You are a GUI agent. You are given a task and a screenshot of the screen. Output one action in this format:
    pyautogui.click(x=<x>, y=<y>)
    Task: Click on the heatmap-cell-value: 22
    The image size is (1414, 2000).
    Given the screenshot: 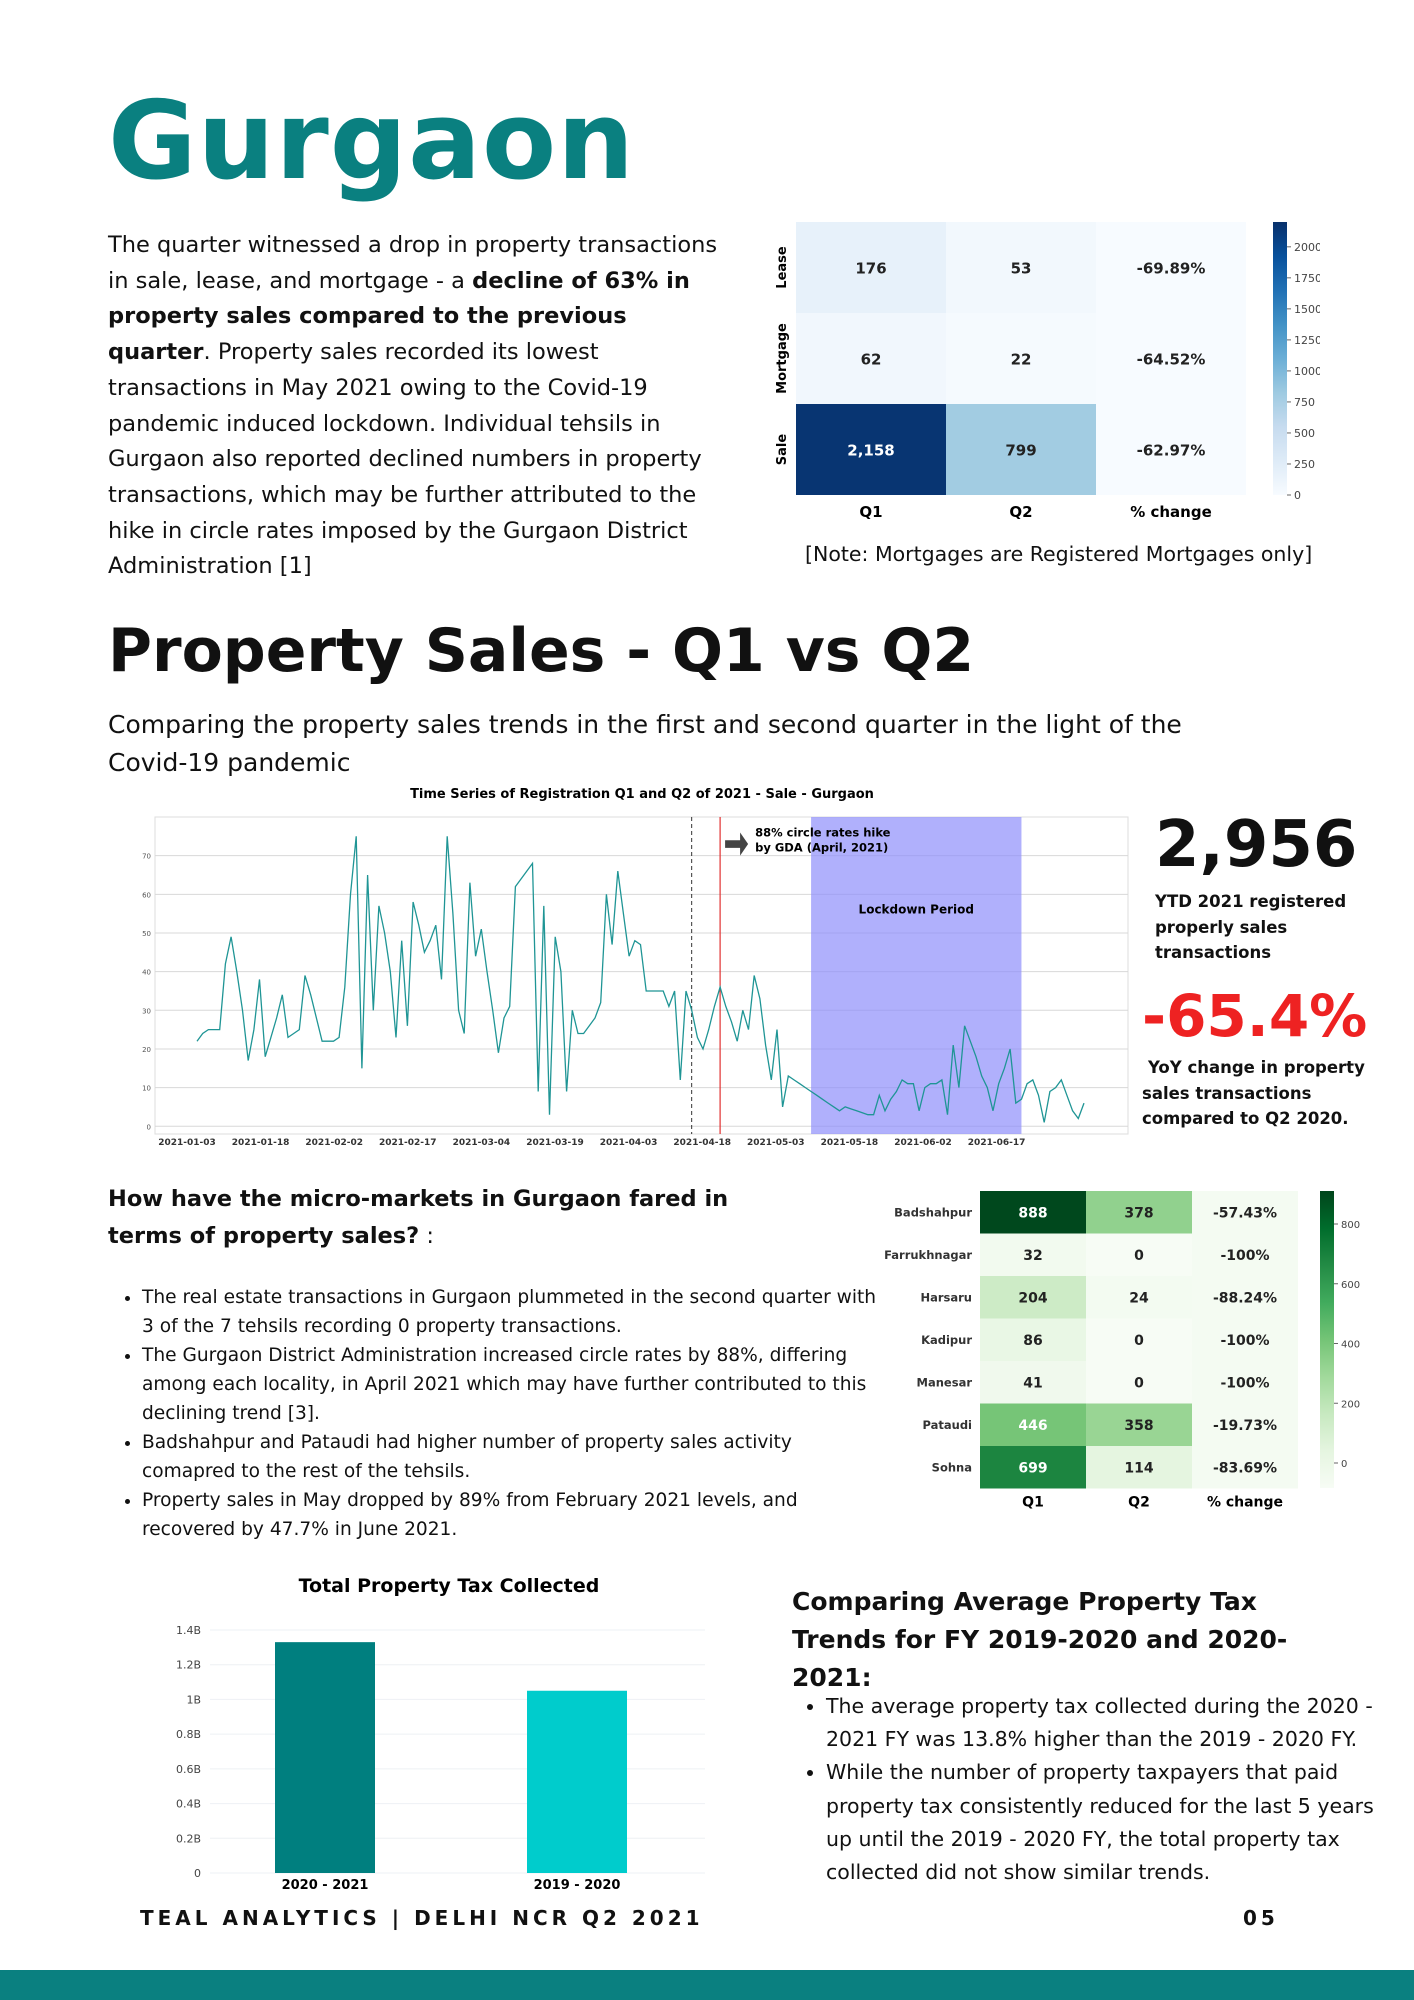 What is the action you would take?
    pyautogui.click(x=1021, y=360)
    